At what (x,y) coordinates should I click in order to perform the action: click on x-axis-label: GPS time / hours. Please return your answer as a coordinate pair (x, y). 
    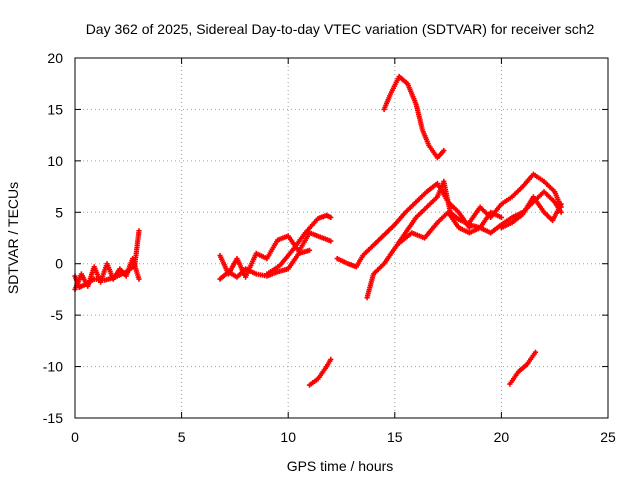
    Looking at the image, I should click on (340, 466).